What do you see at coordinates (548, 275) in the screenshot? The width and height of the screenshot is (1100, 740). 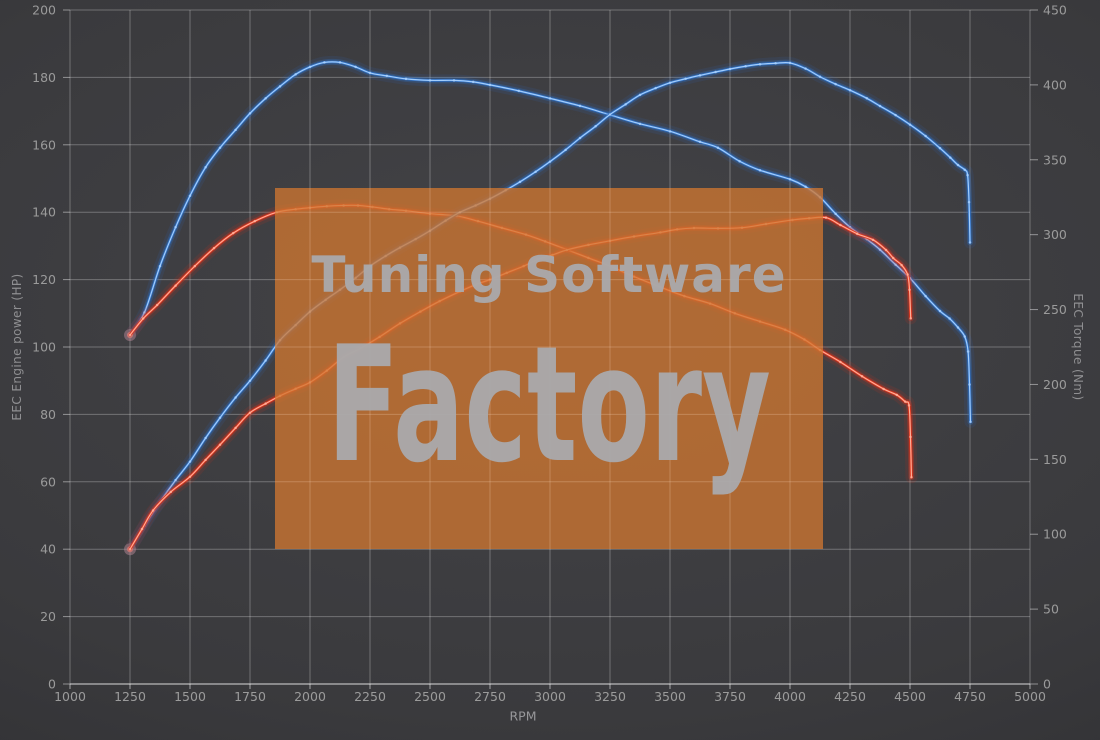 I see `watermark-text-line1: Tuning Software` at bounding box center [548, 275].